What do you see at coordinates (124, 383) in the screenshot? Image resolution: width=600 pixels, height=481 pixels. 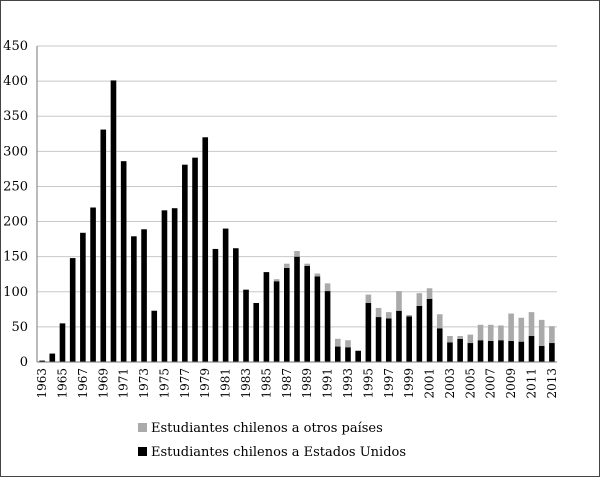 I see `x-tick-label: 1971` at bounding box center [124, 383].